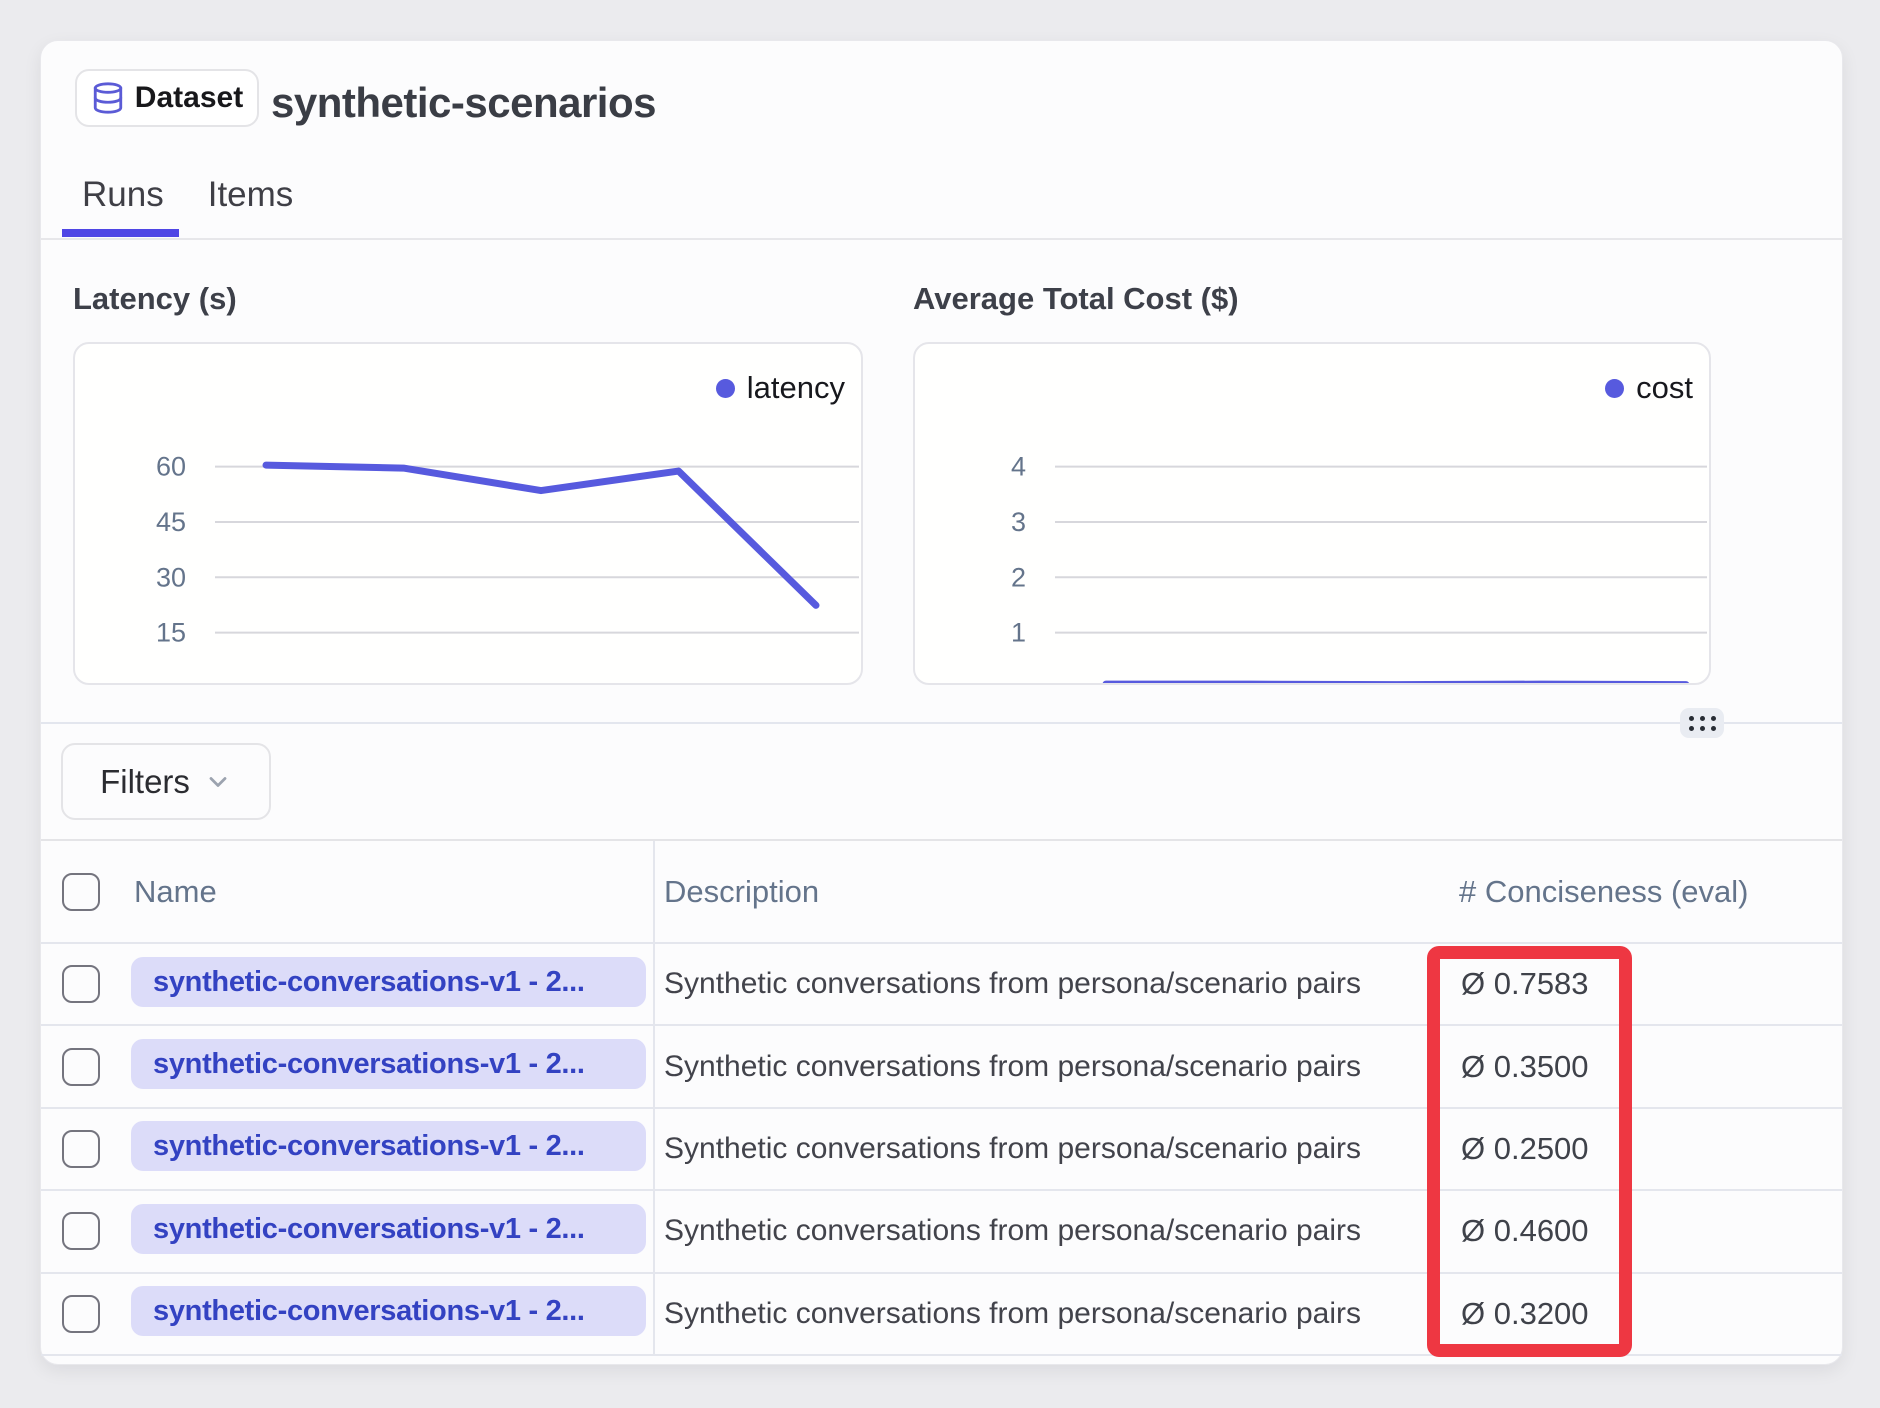  I want to click on cost-legend: cost, so click(1649, 388).